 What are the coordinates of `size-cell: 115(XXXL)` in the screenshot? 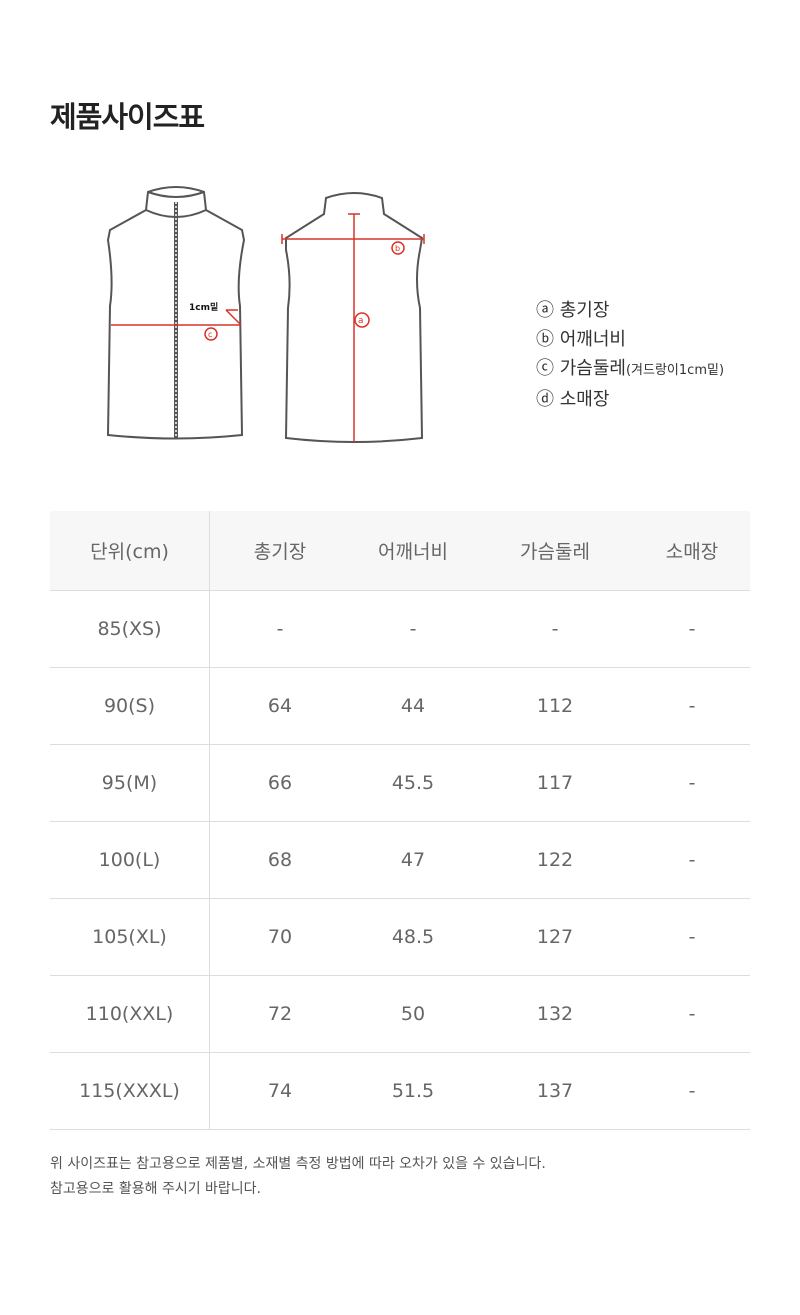 It's located at (130, 1091).